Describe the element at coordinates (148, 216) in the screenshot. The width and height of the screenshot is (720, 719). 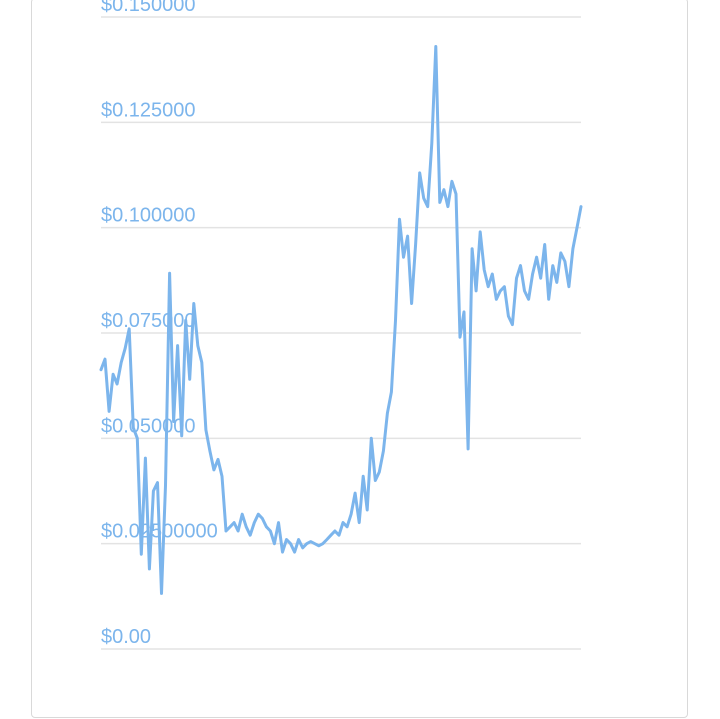
I see `y-tick-label: $0.100000` at that location.